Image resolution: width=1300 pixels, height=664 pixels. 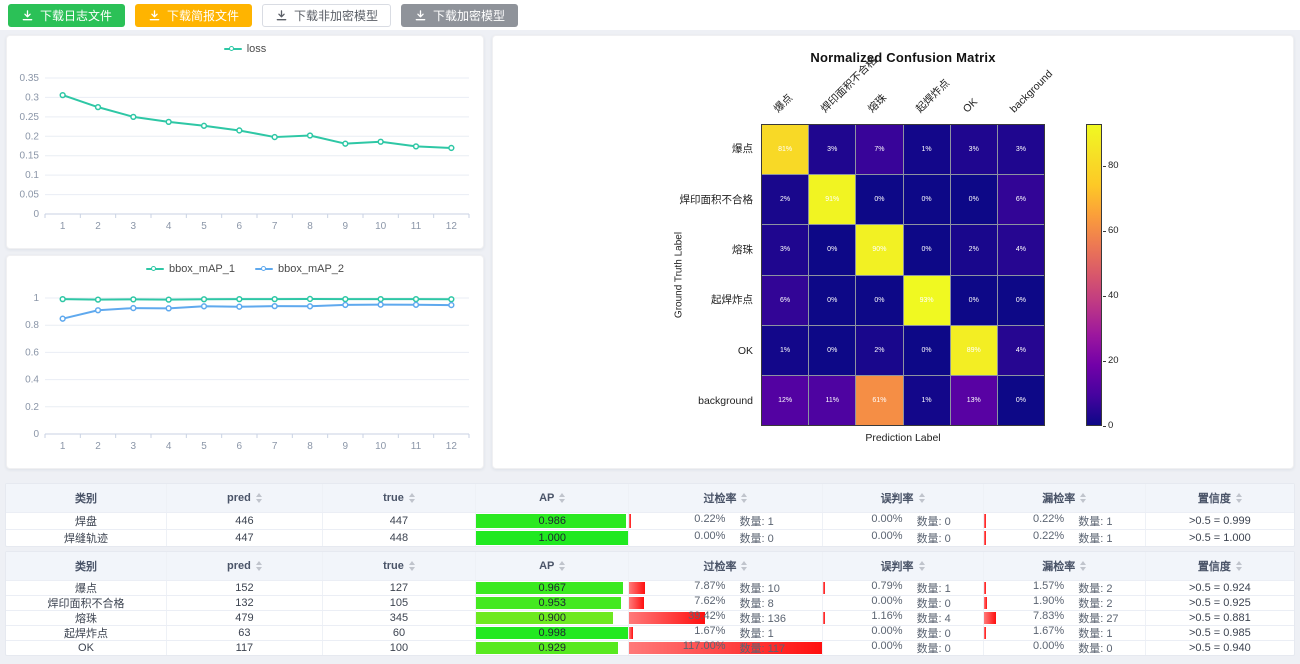 I want to click on category-cell: 焊缝轨迹, so click(x=86, y=538).